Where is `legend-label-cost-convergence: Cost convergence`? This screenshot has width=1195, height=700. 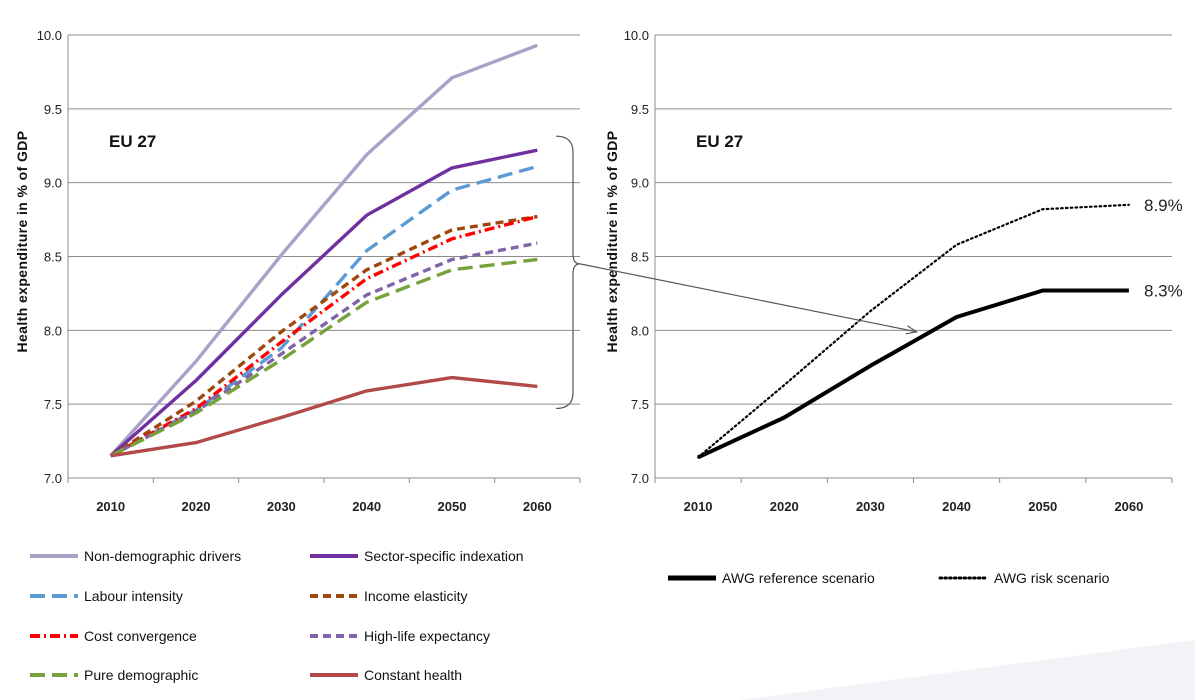 legend-label-cost-convergence: Cost convergence is located at coordinates (140, 636).